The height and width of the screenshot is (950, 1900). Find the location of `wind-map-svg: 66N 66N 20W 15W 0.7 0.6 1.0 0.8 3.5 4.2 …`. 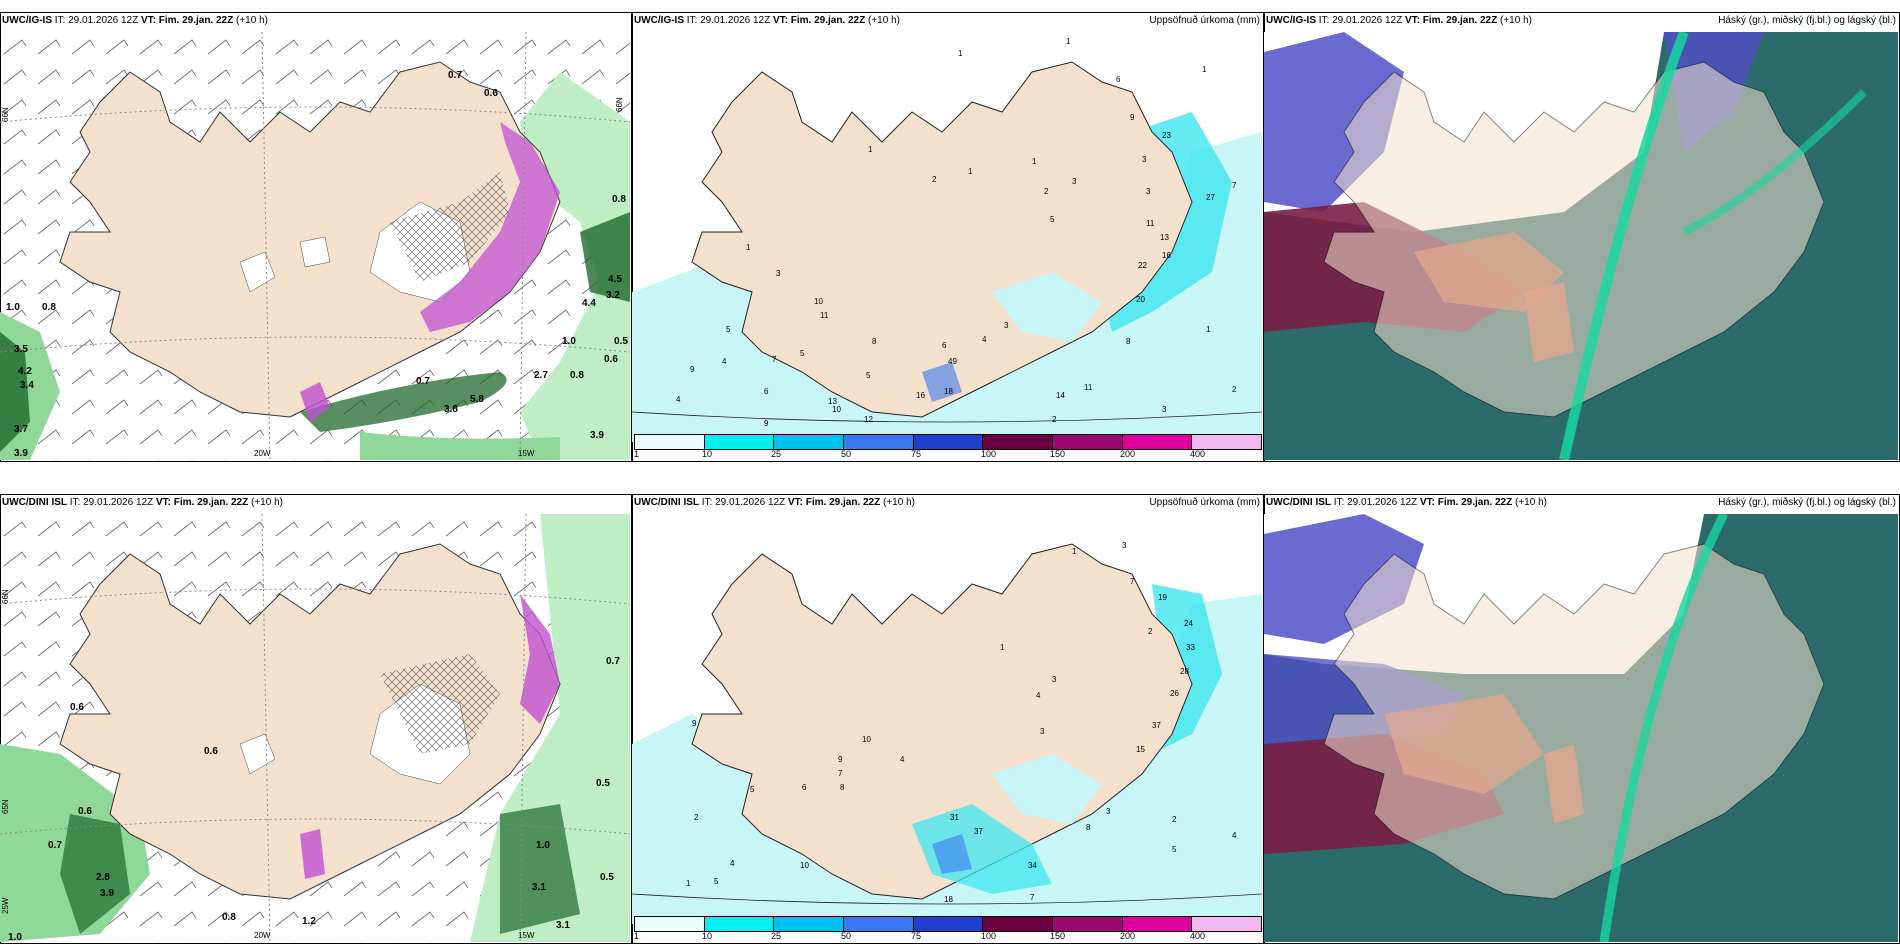

wind-map-svg: 66N 66N 20W 15W 0.7 0.6 1.0 0.8 3.5 4.2 … is located at coordinates (315, 246).